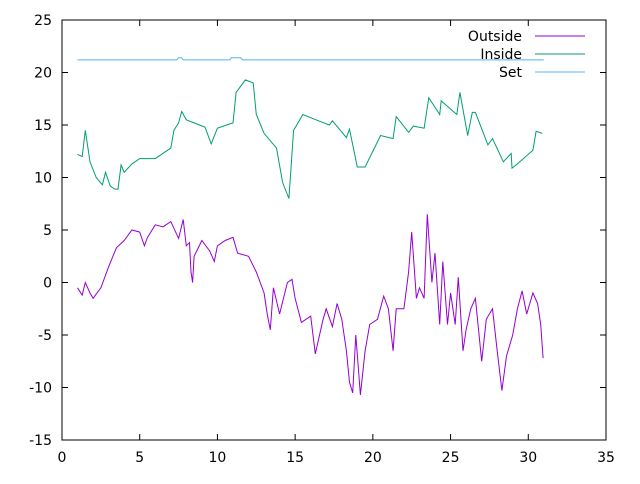 The width and height of the screenshot is (640, 484). Describe the element at coordinates (62, 458) in the screenshot. I see `x-tick-label: 0` at that location.